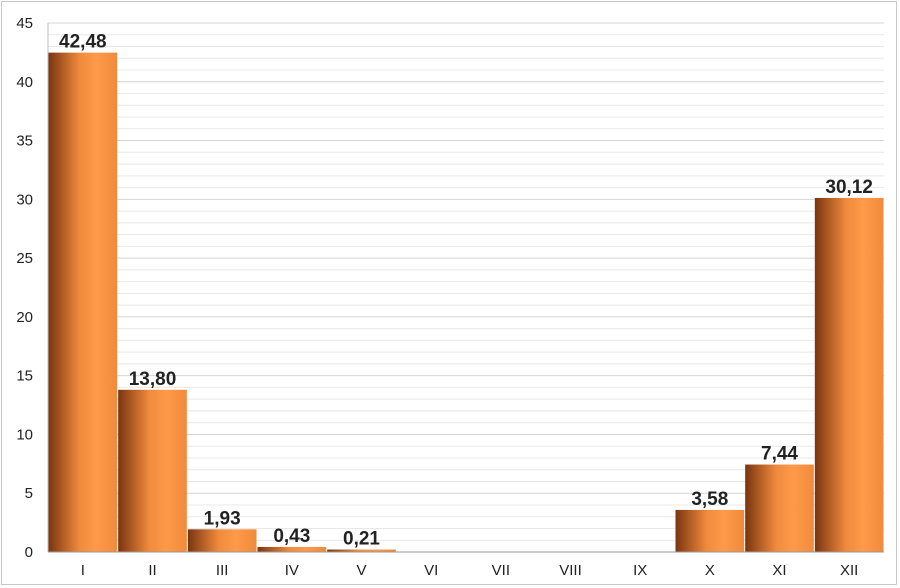 This screenshot has height=588, width=900. What do you see at coordinates (83, 570) in the screenshot?
I see `x-tick-label-I: I` at bounding box center [83, 570].